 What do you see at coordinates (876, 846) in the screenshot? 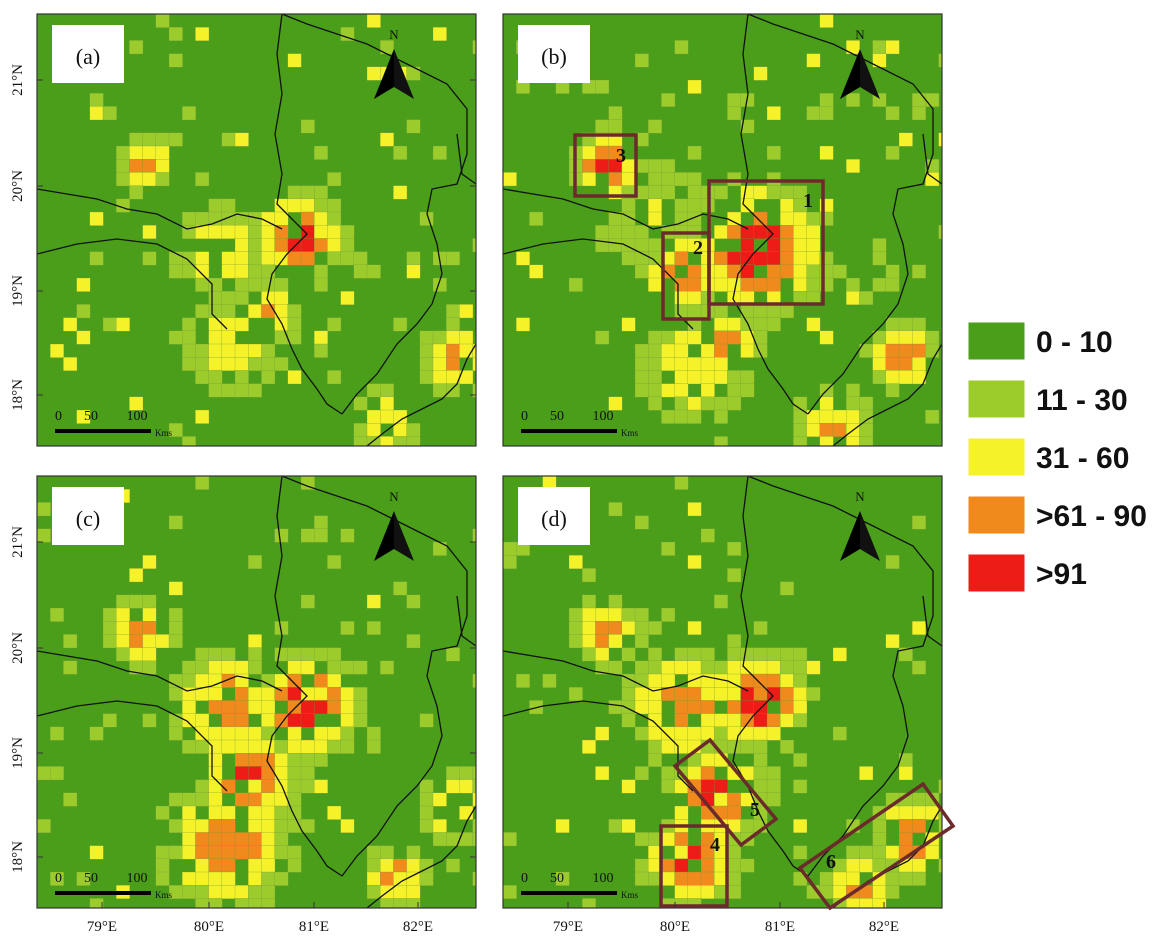
I see `hotspot-box-6: 6` at bounding box center [876, 846].